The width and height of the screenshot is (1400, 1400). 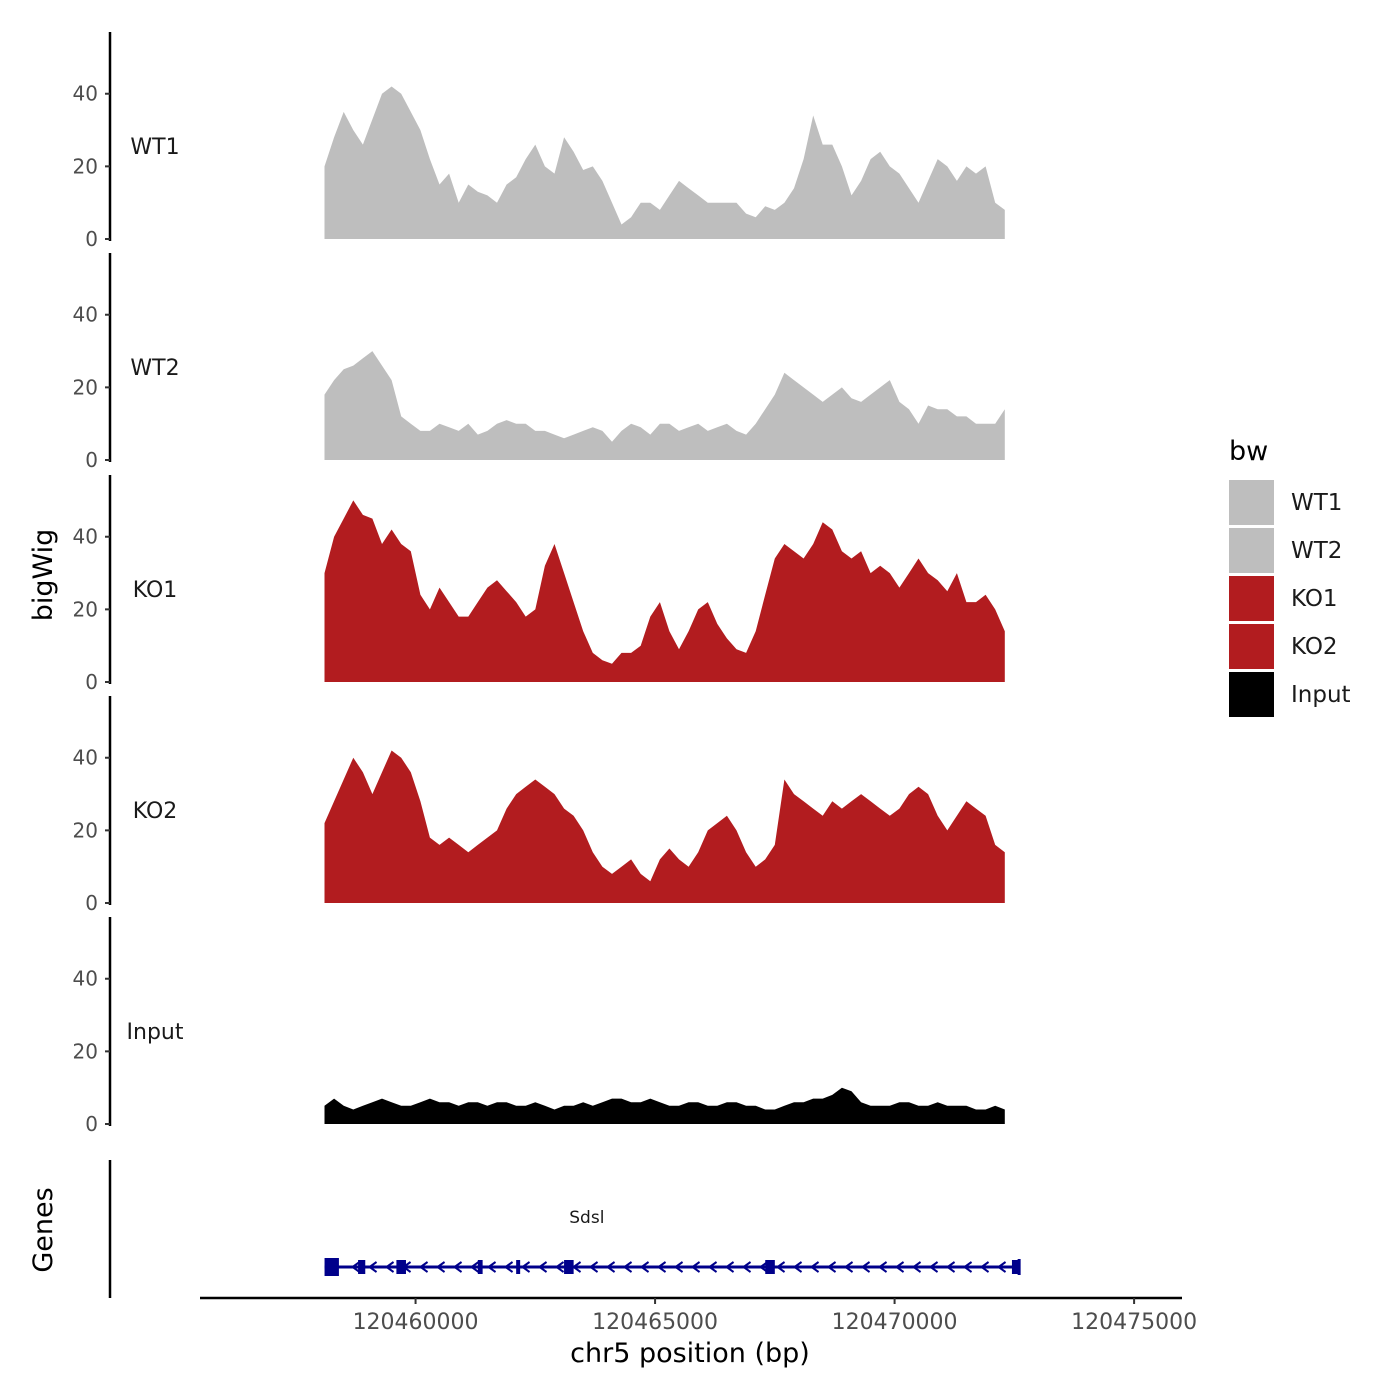 I want to click on signal-area-wt1, so click(x=664, y=162).